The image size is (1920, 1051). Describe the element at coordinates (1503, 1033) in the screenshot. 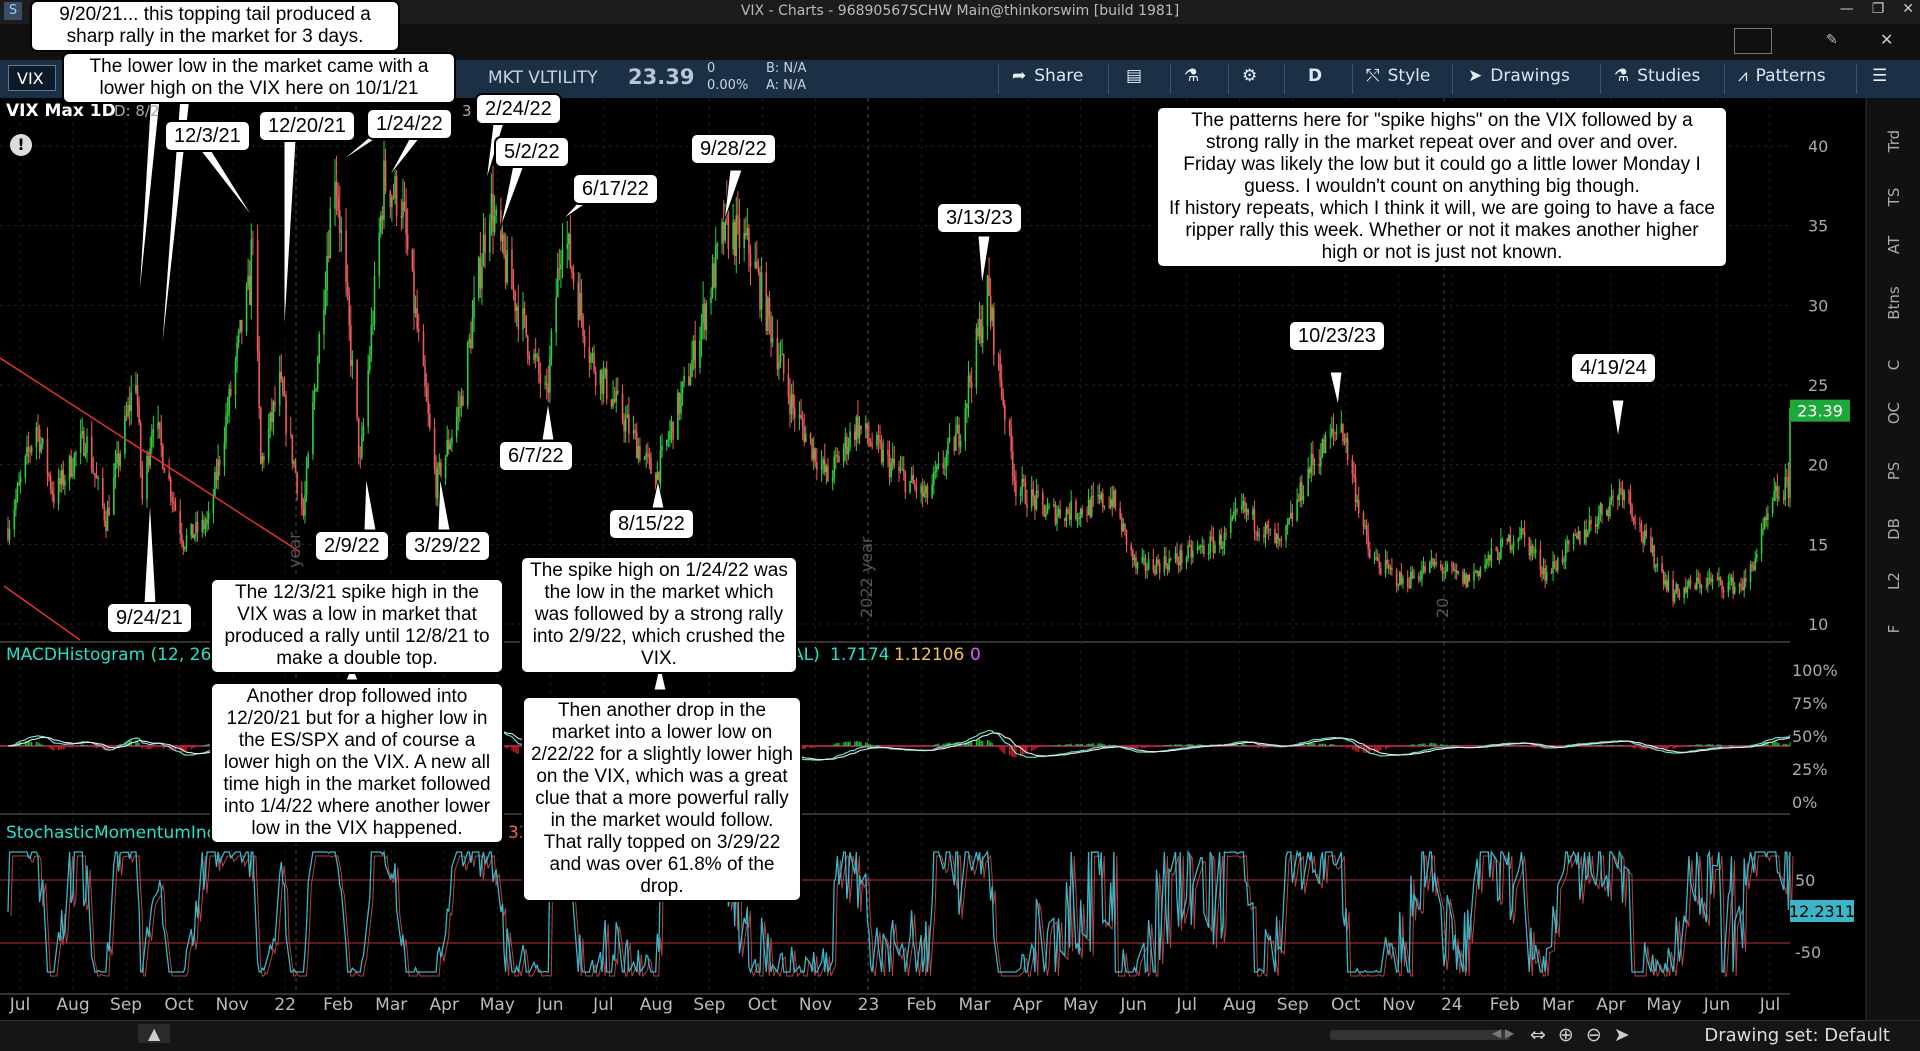

I see `scroll-arrows: ◀ ▶` at that location.